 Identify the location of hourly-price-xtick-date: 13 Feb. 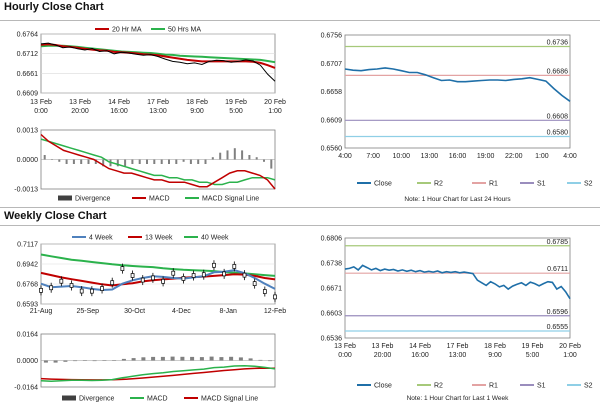
(80, 102).